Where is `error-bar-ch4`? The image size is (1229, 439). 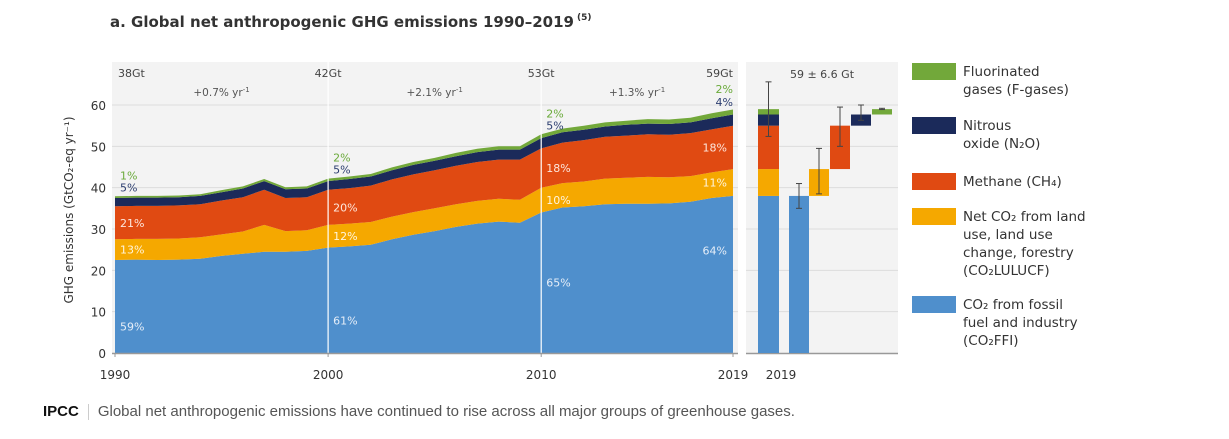
error-bar-ch4 is located at coordinates (840, 126).